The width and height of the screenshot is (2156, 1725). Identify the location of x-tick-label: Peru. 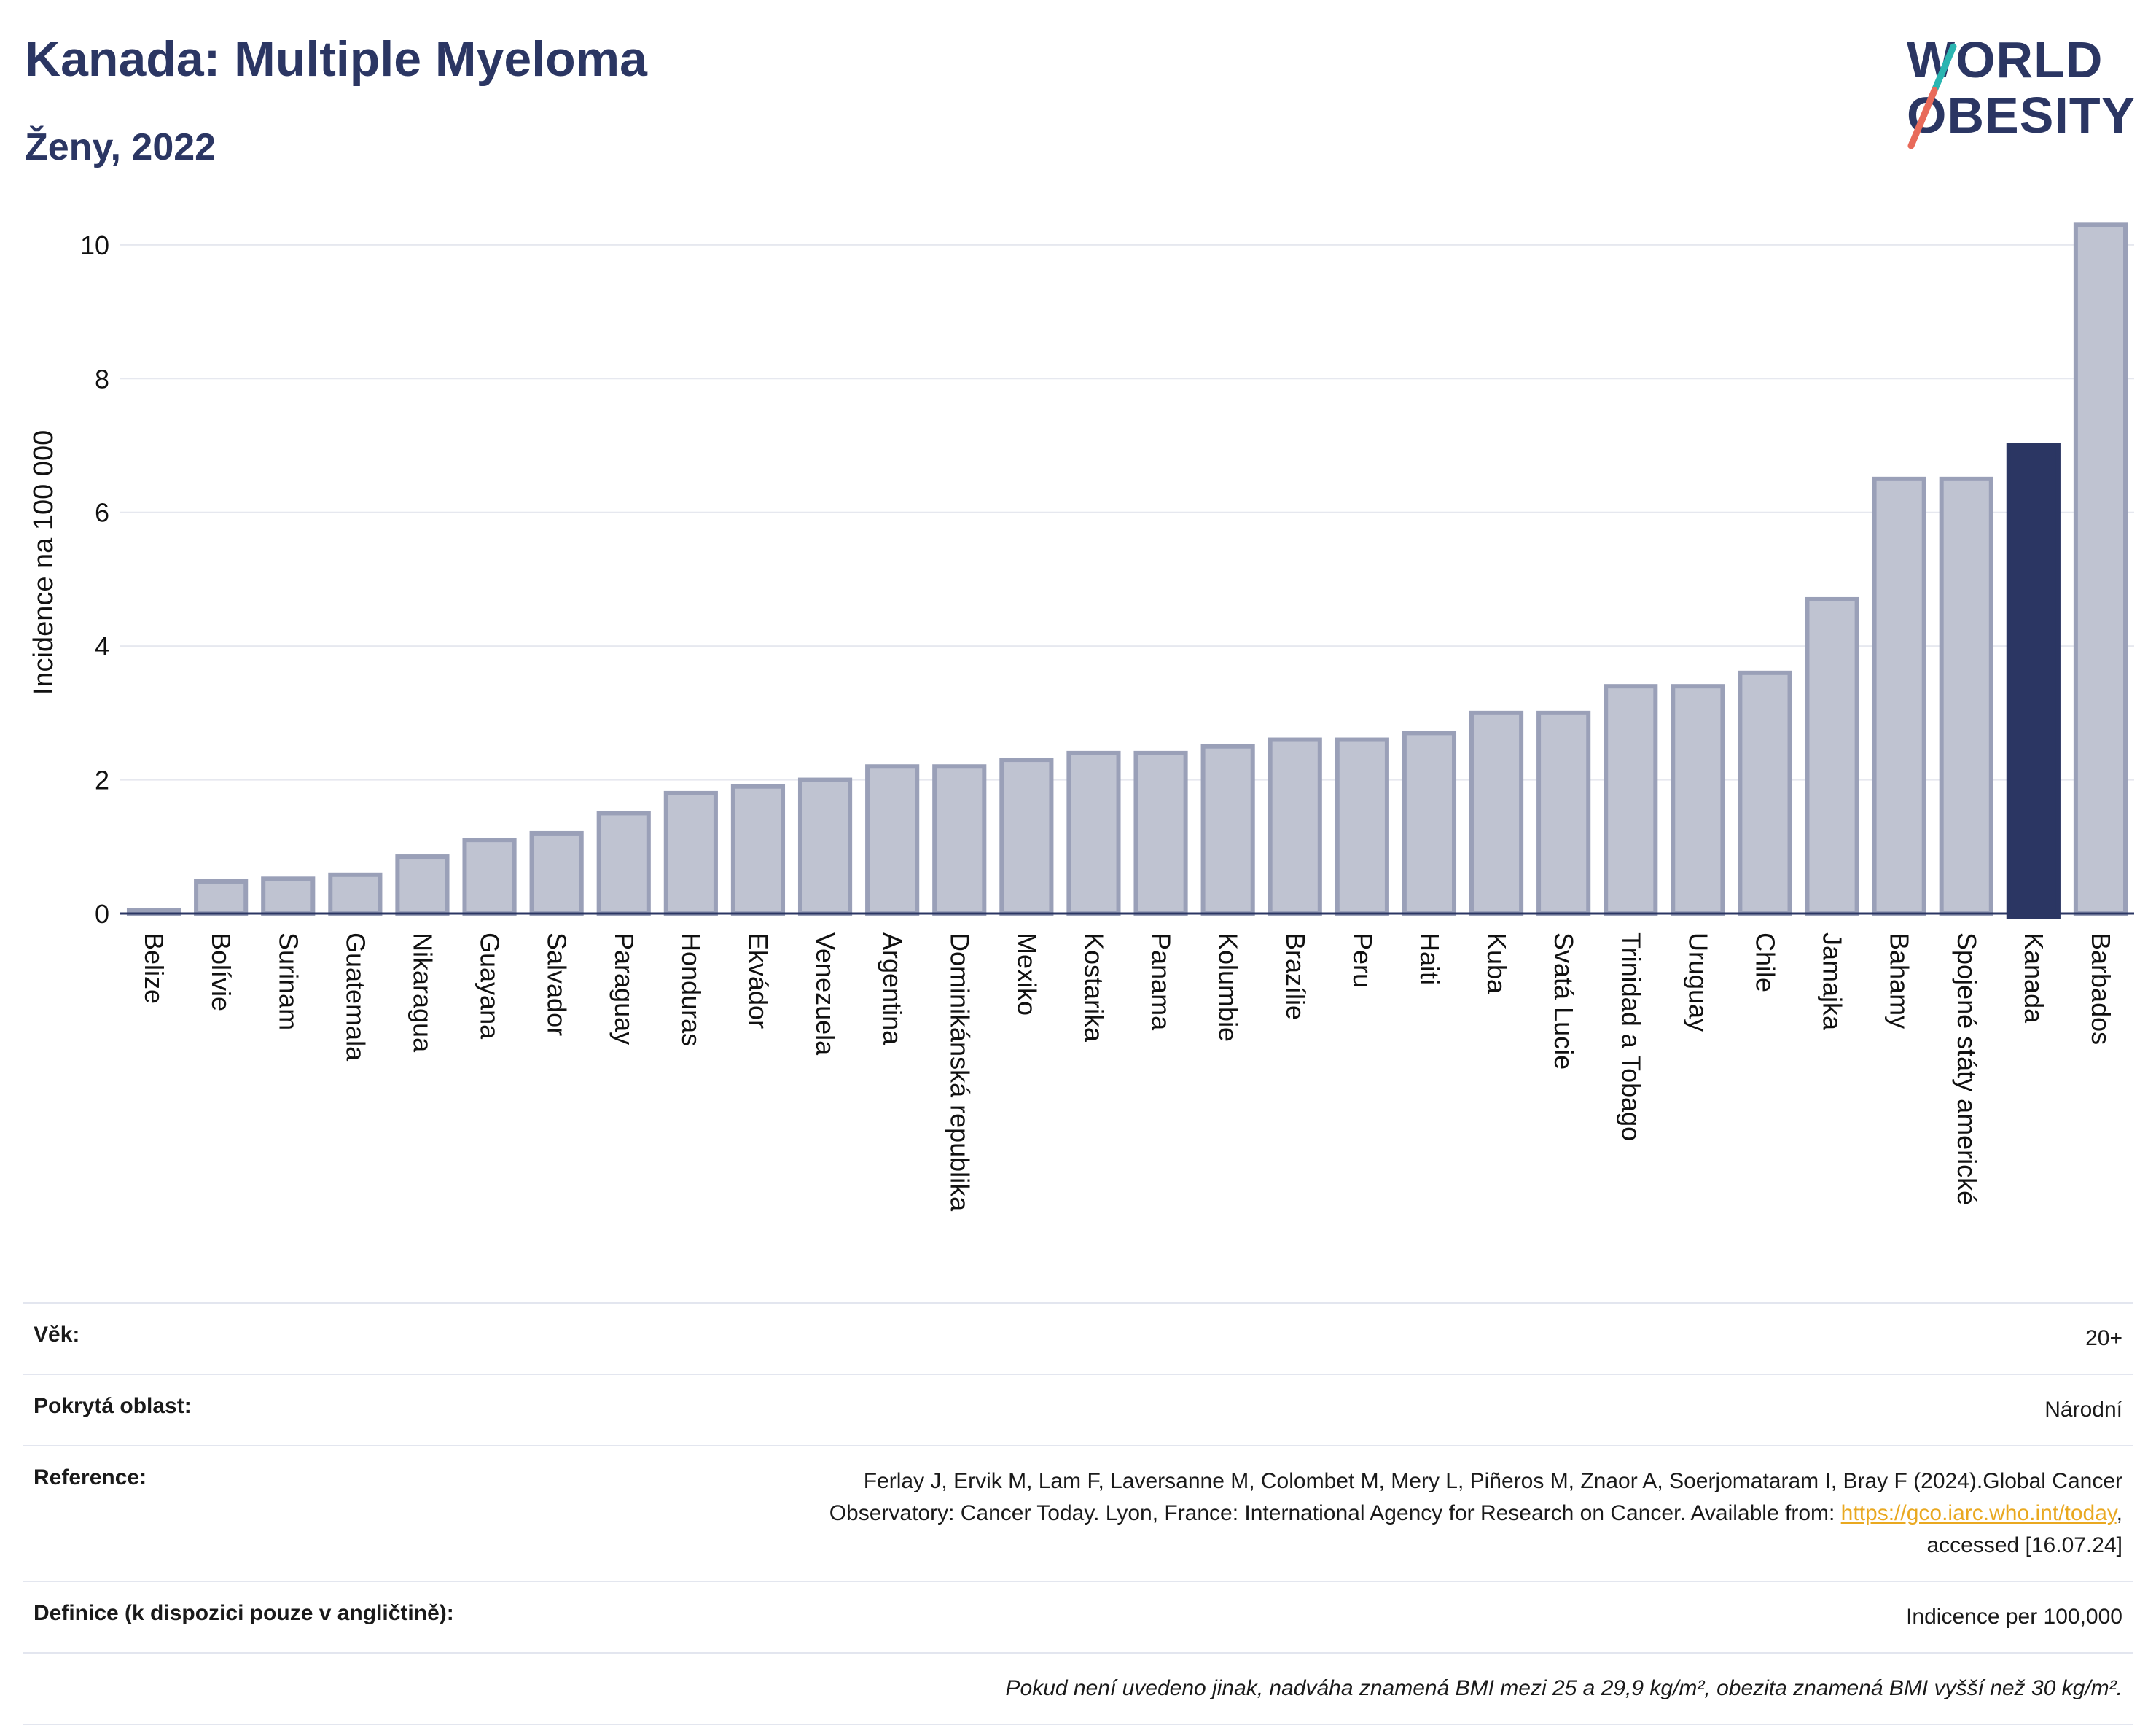
(1363, 960).